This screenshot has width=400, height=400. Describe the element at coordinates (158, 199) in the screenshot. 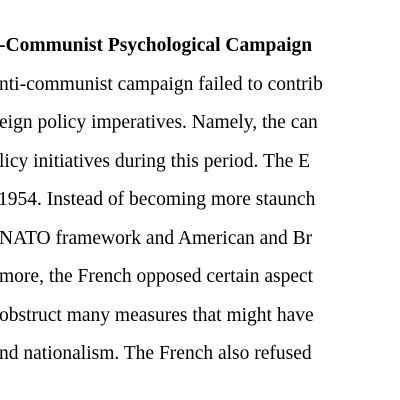

I see `body-line-4: 1954. Instead of becoming more staunch` at that location.